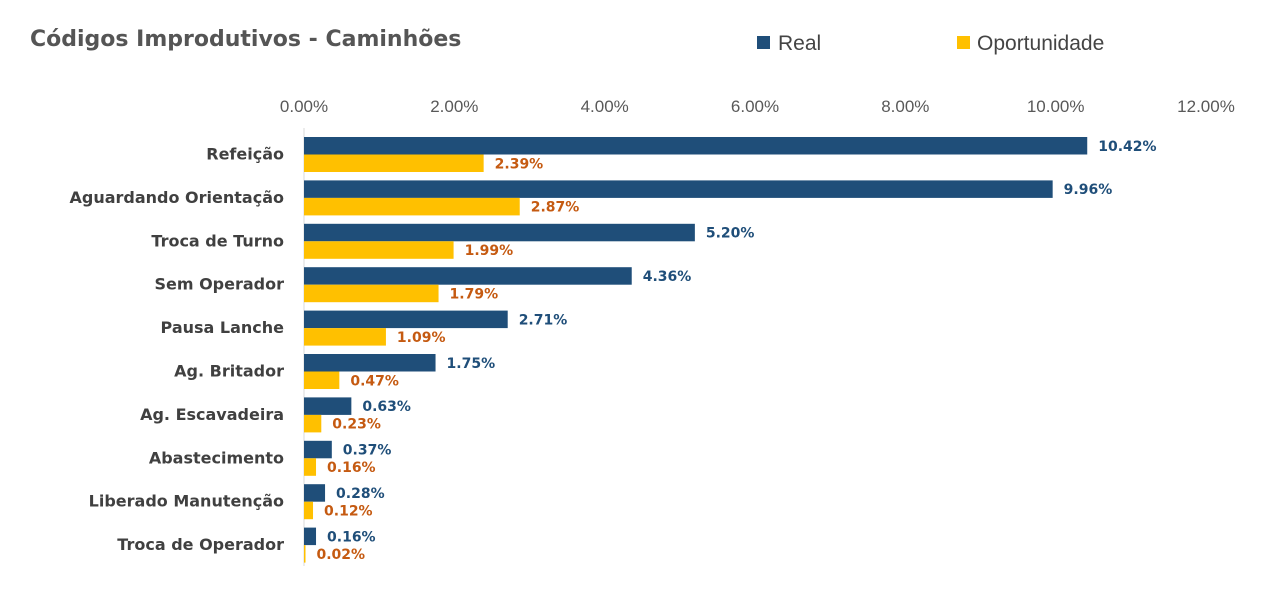 The image size is (1265, 600). I want to click on category-label: Ag. Britador, so click(229, 371).